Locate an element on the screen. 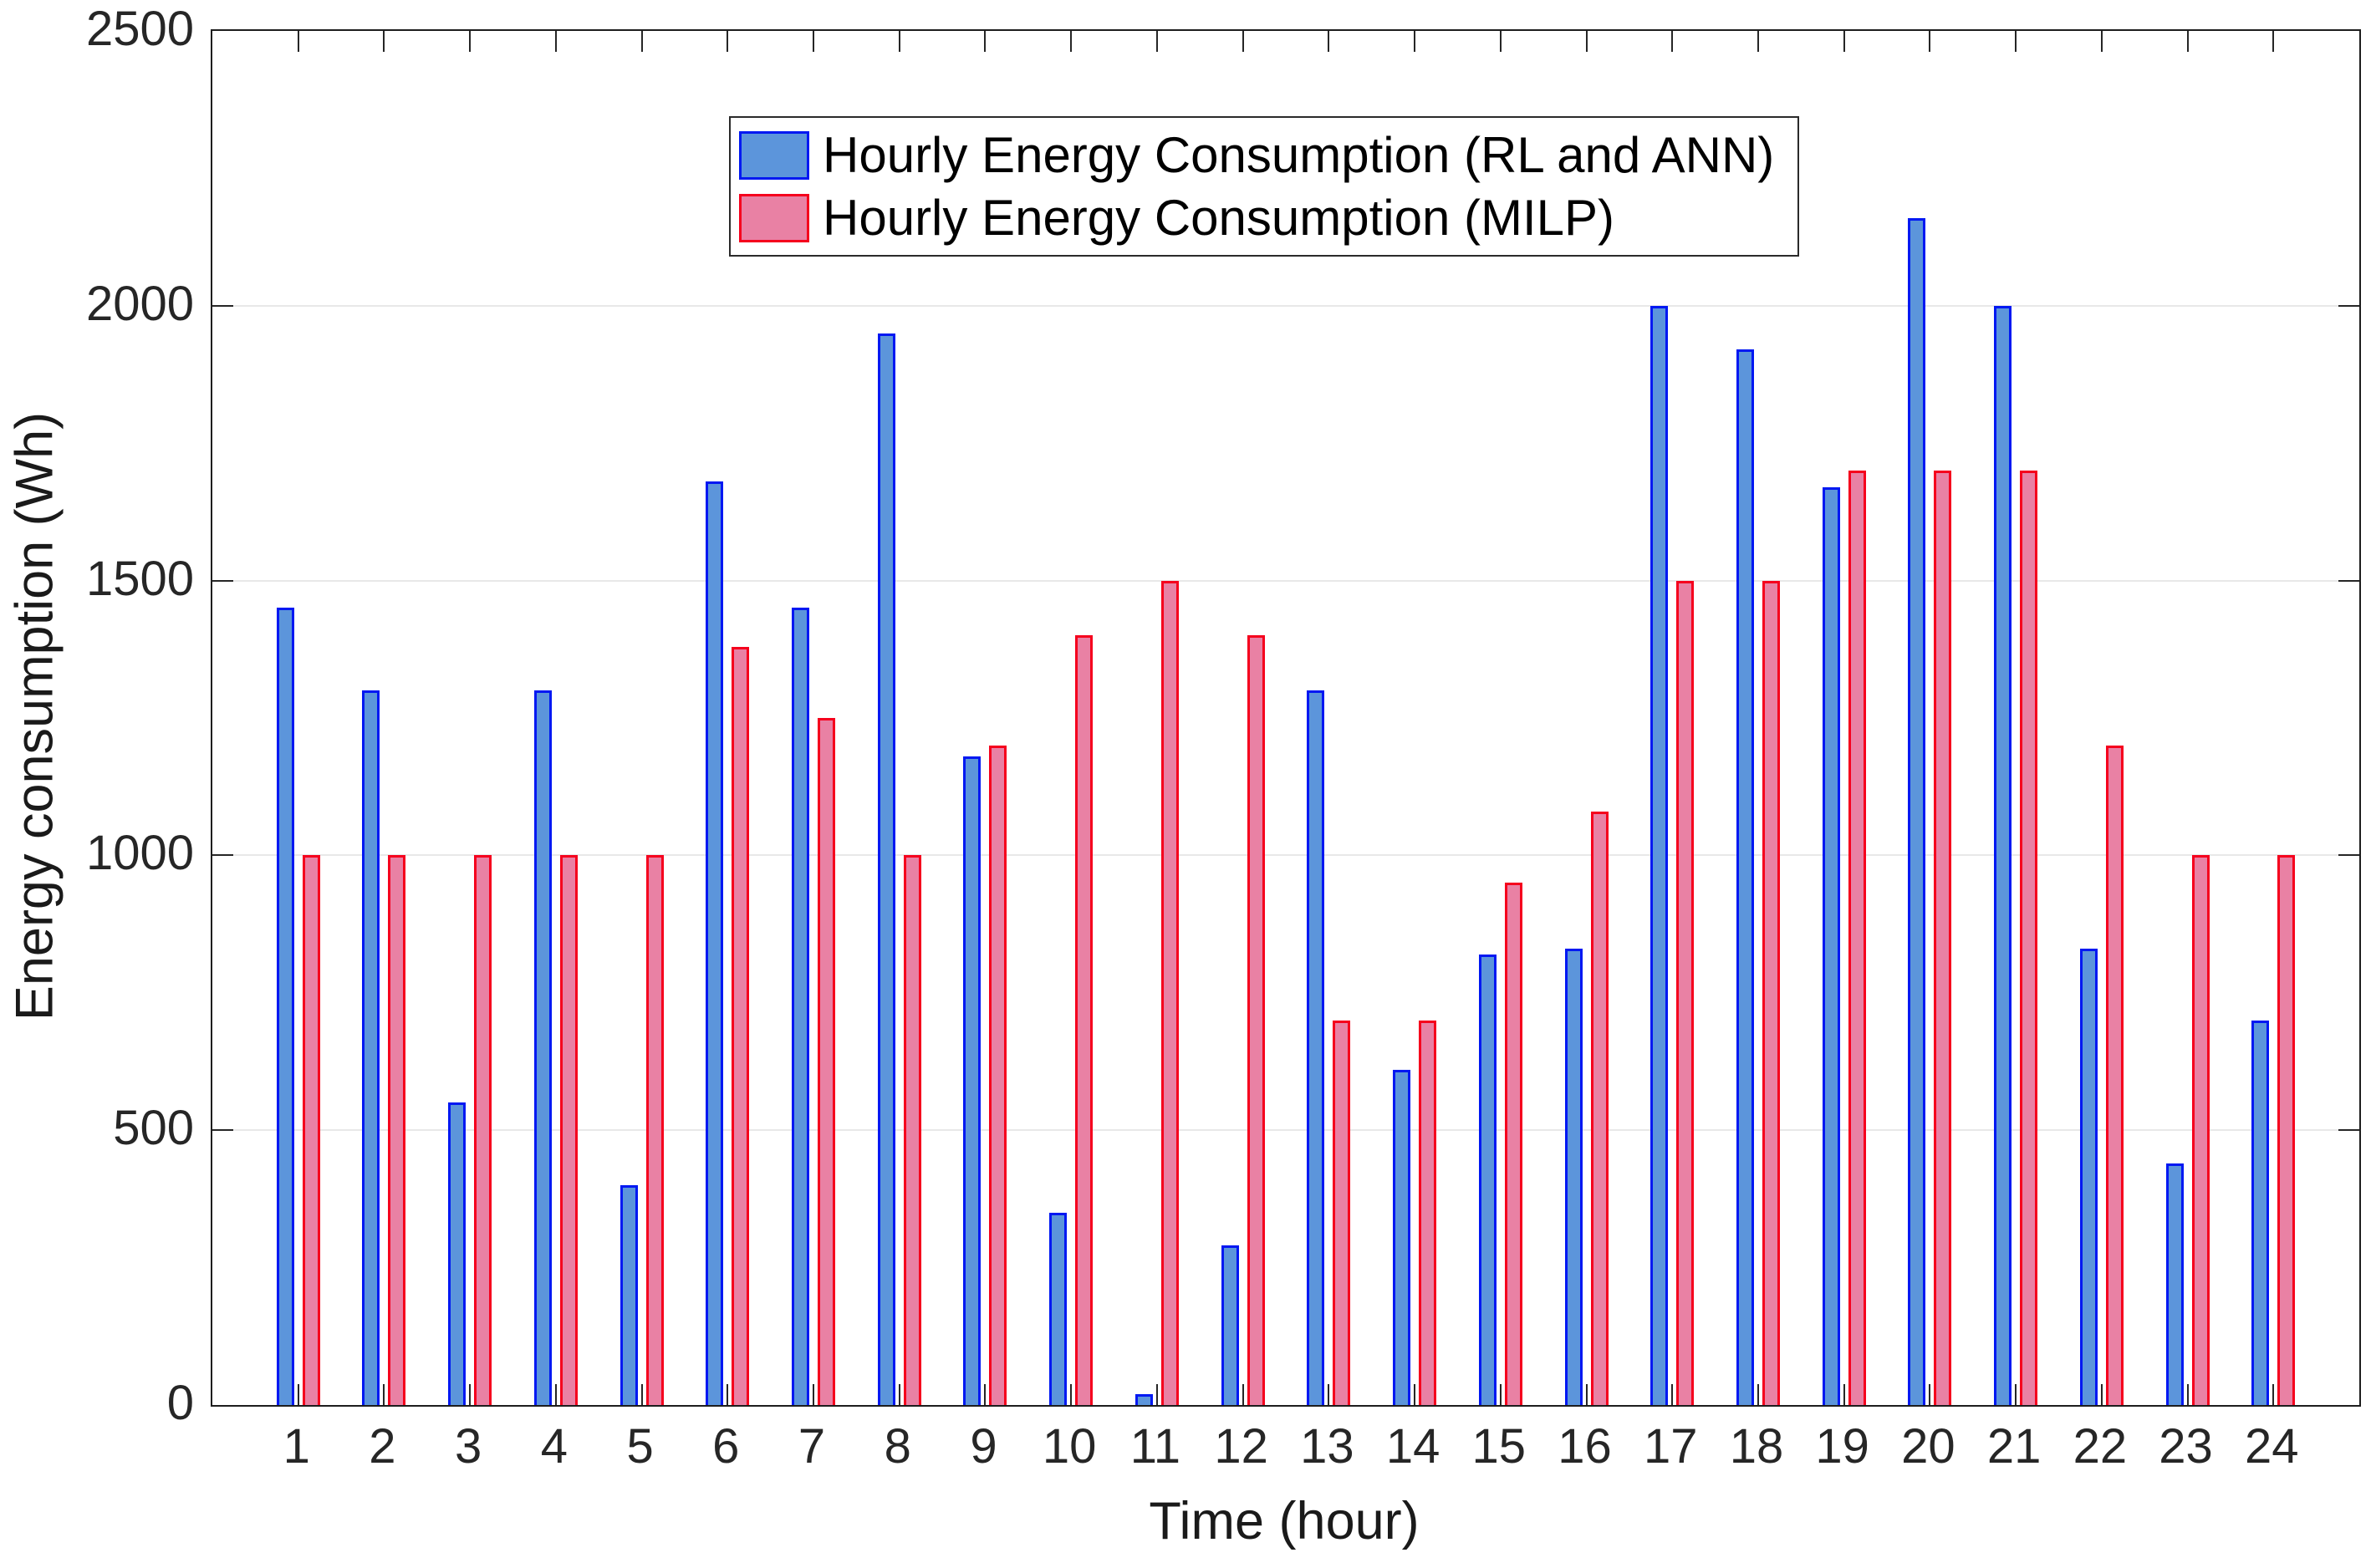 This screenshot has height=1568, width=2371. x-tick-label-4: 4 is located at coordinates (554, 1446).